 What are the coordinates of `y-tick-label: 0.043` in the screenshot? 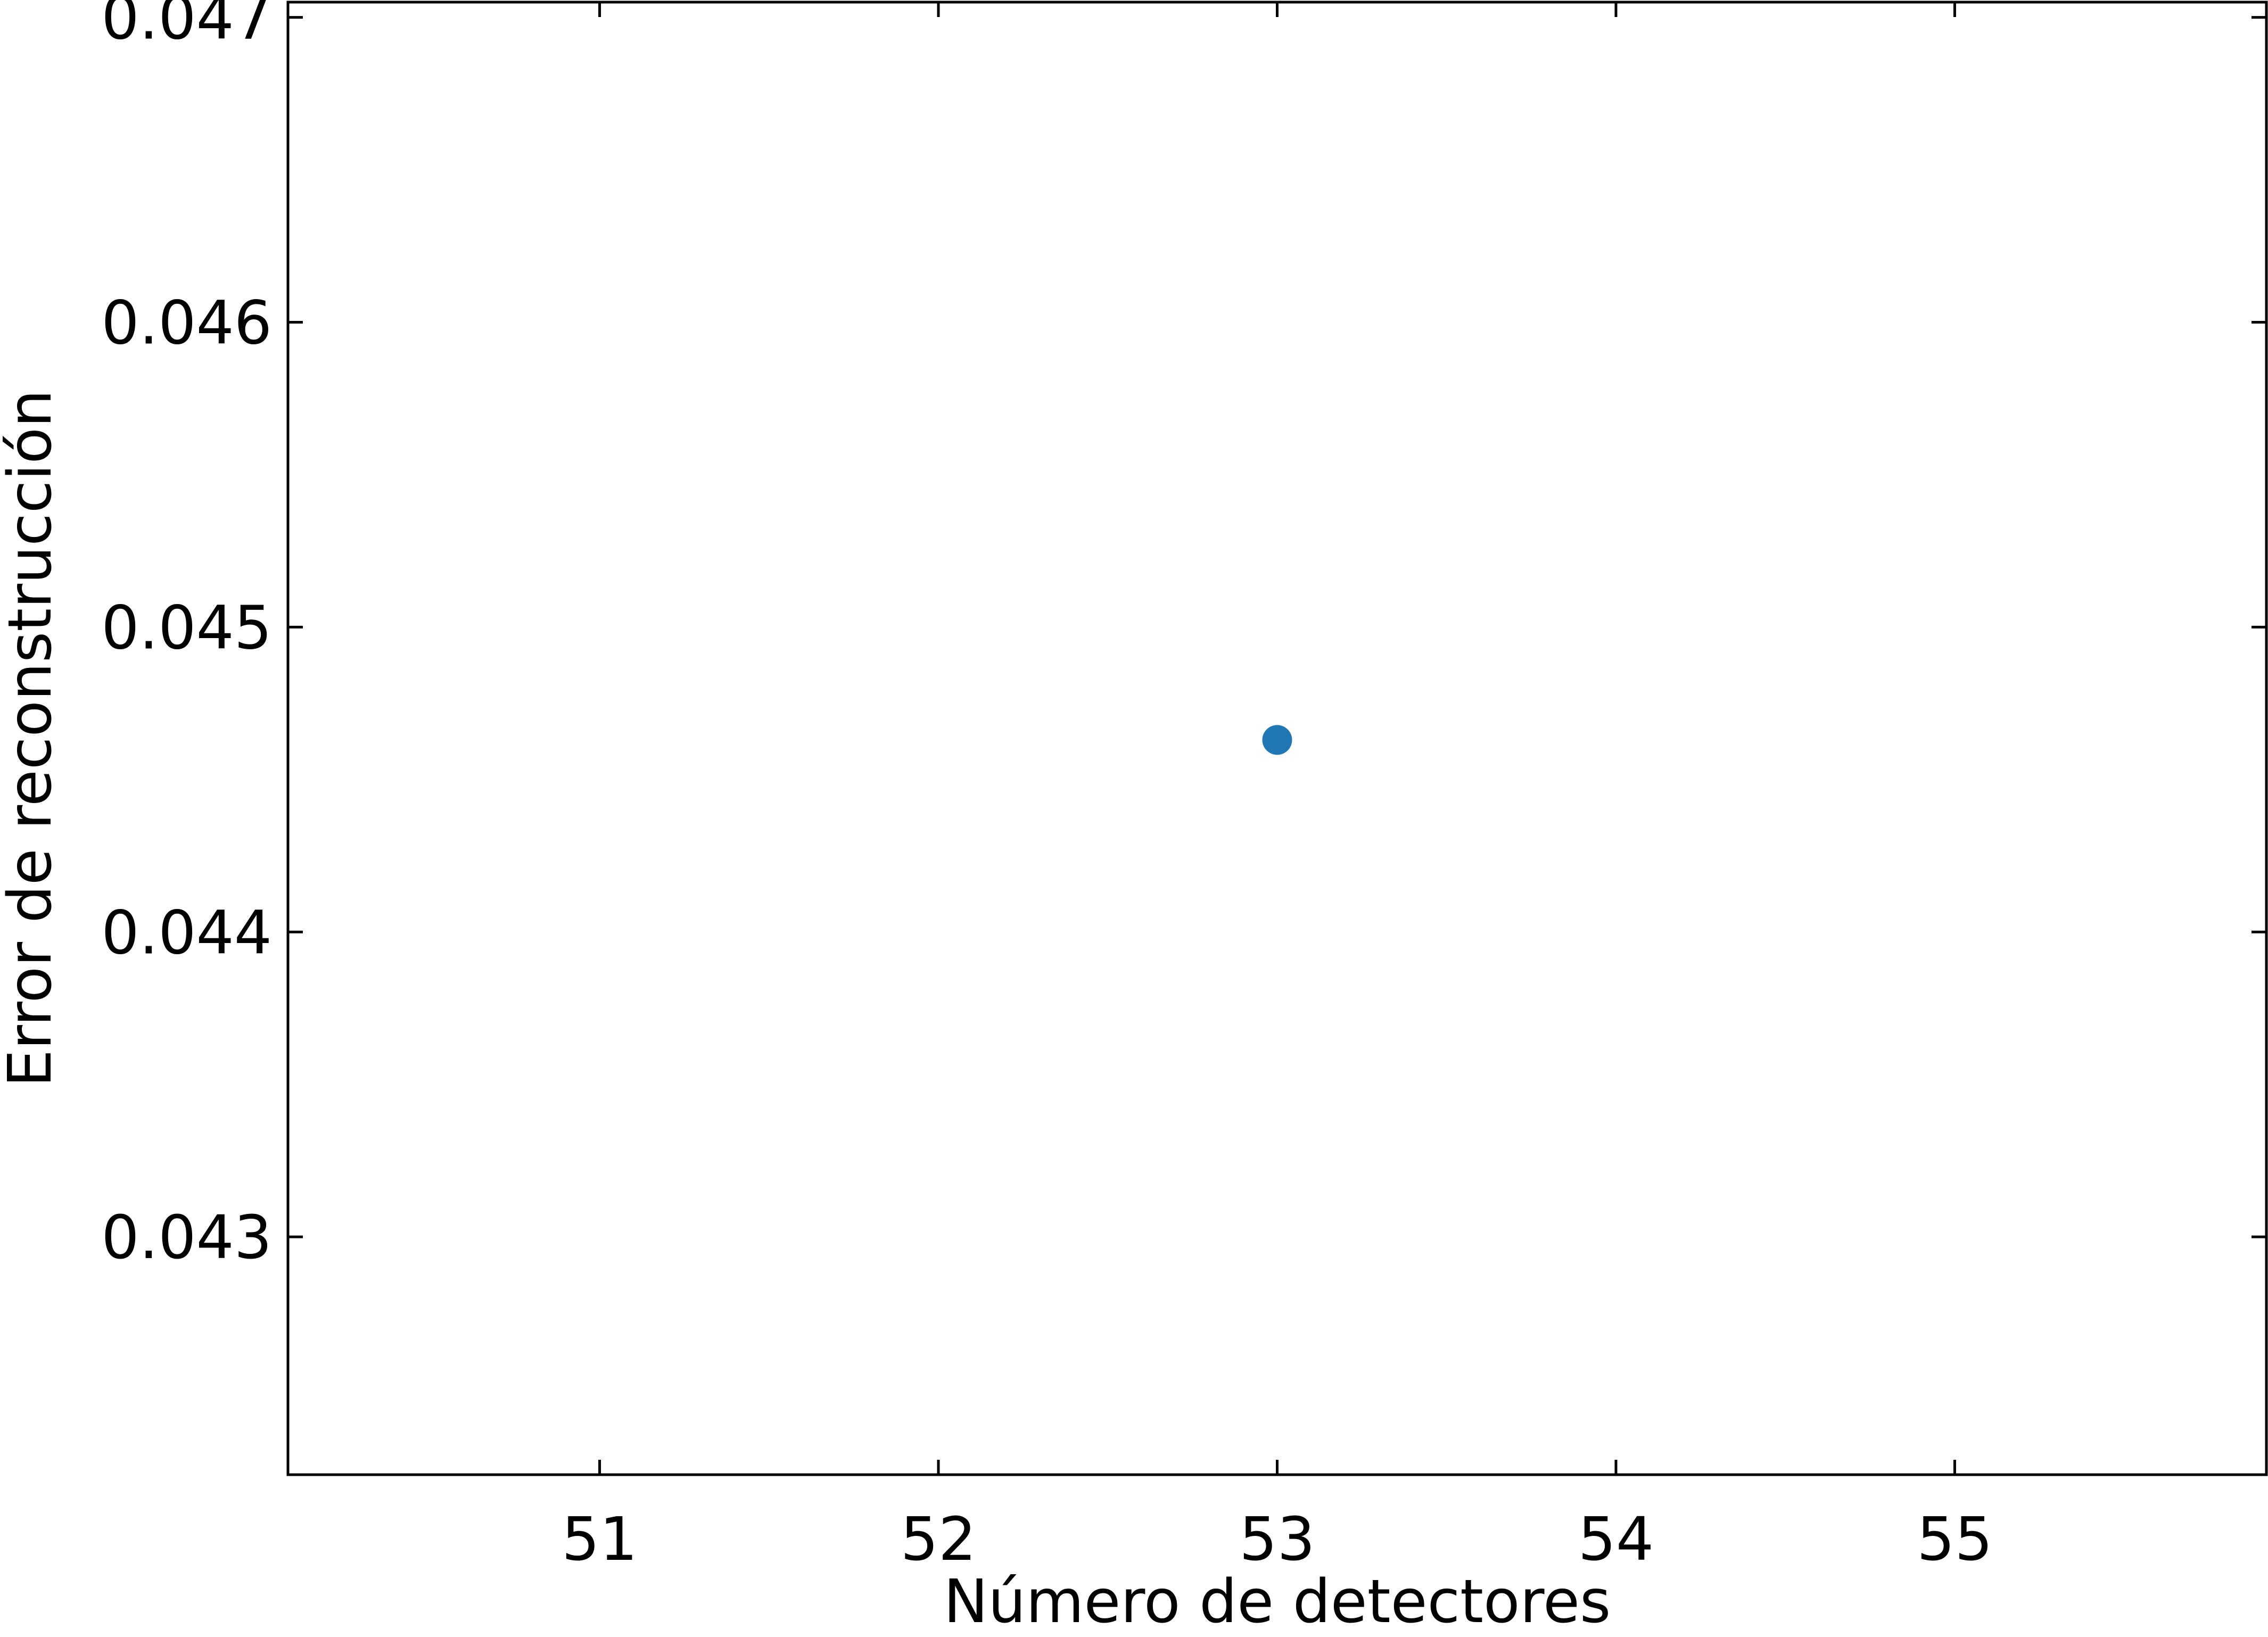 It's located at (186, 1237).